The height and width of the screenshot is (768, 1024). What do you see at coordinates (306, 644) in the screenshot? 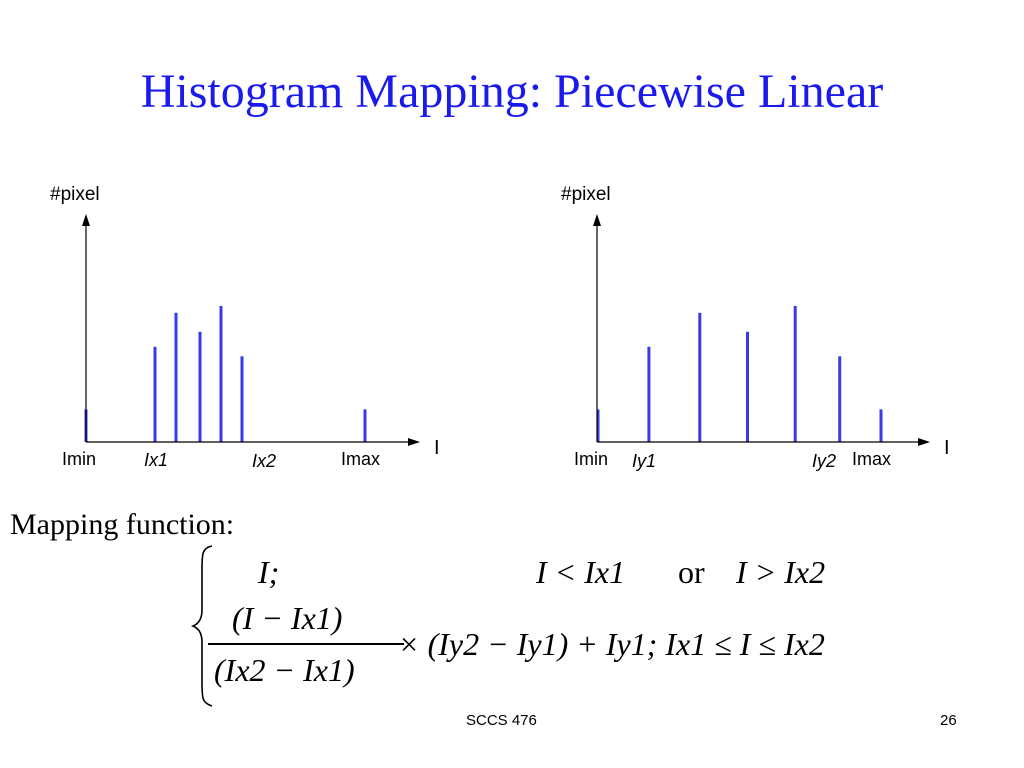
I see `fraction-bar` at bounding box center [306, 644].